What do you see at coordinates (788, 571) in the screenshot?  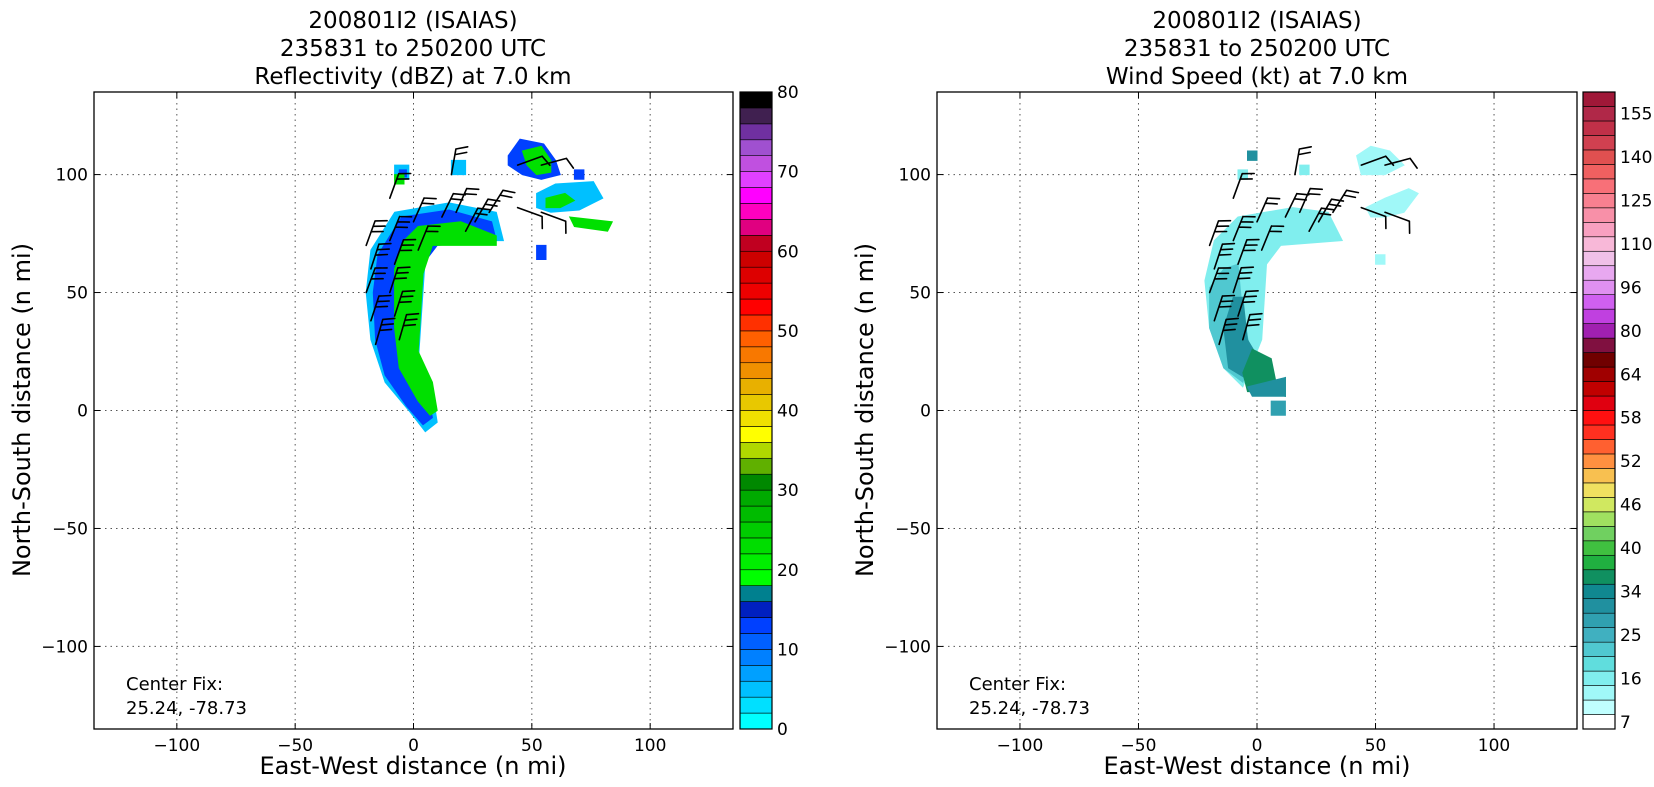 I see `colorbar-tick-label: 20` at bounding box center [788, 571].